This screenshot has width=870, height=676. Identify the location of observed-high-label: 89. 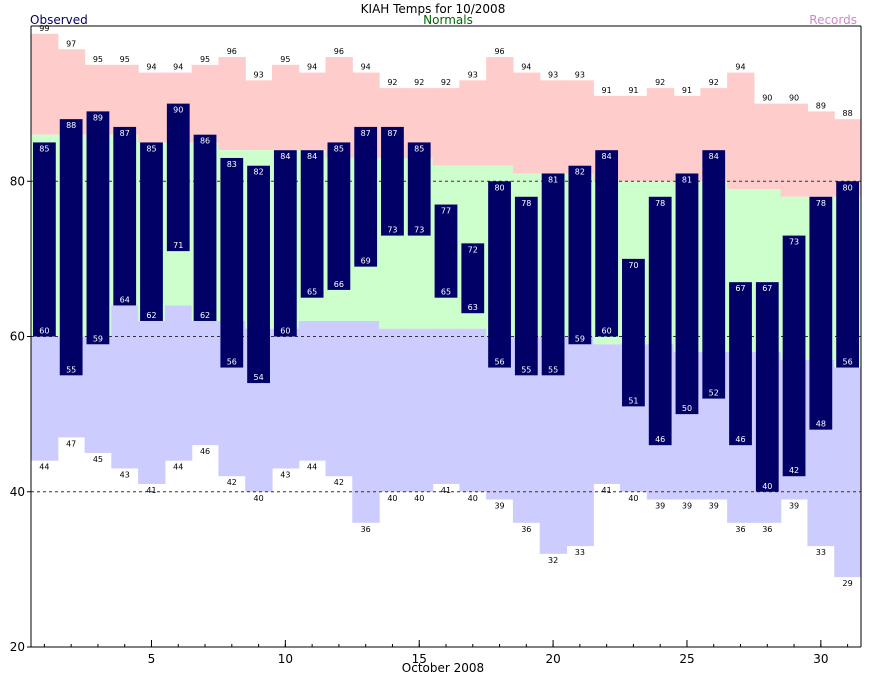
(98, 117).